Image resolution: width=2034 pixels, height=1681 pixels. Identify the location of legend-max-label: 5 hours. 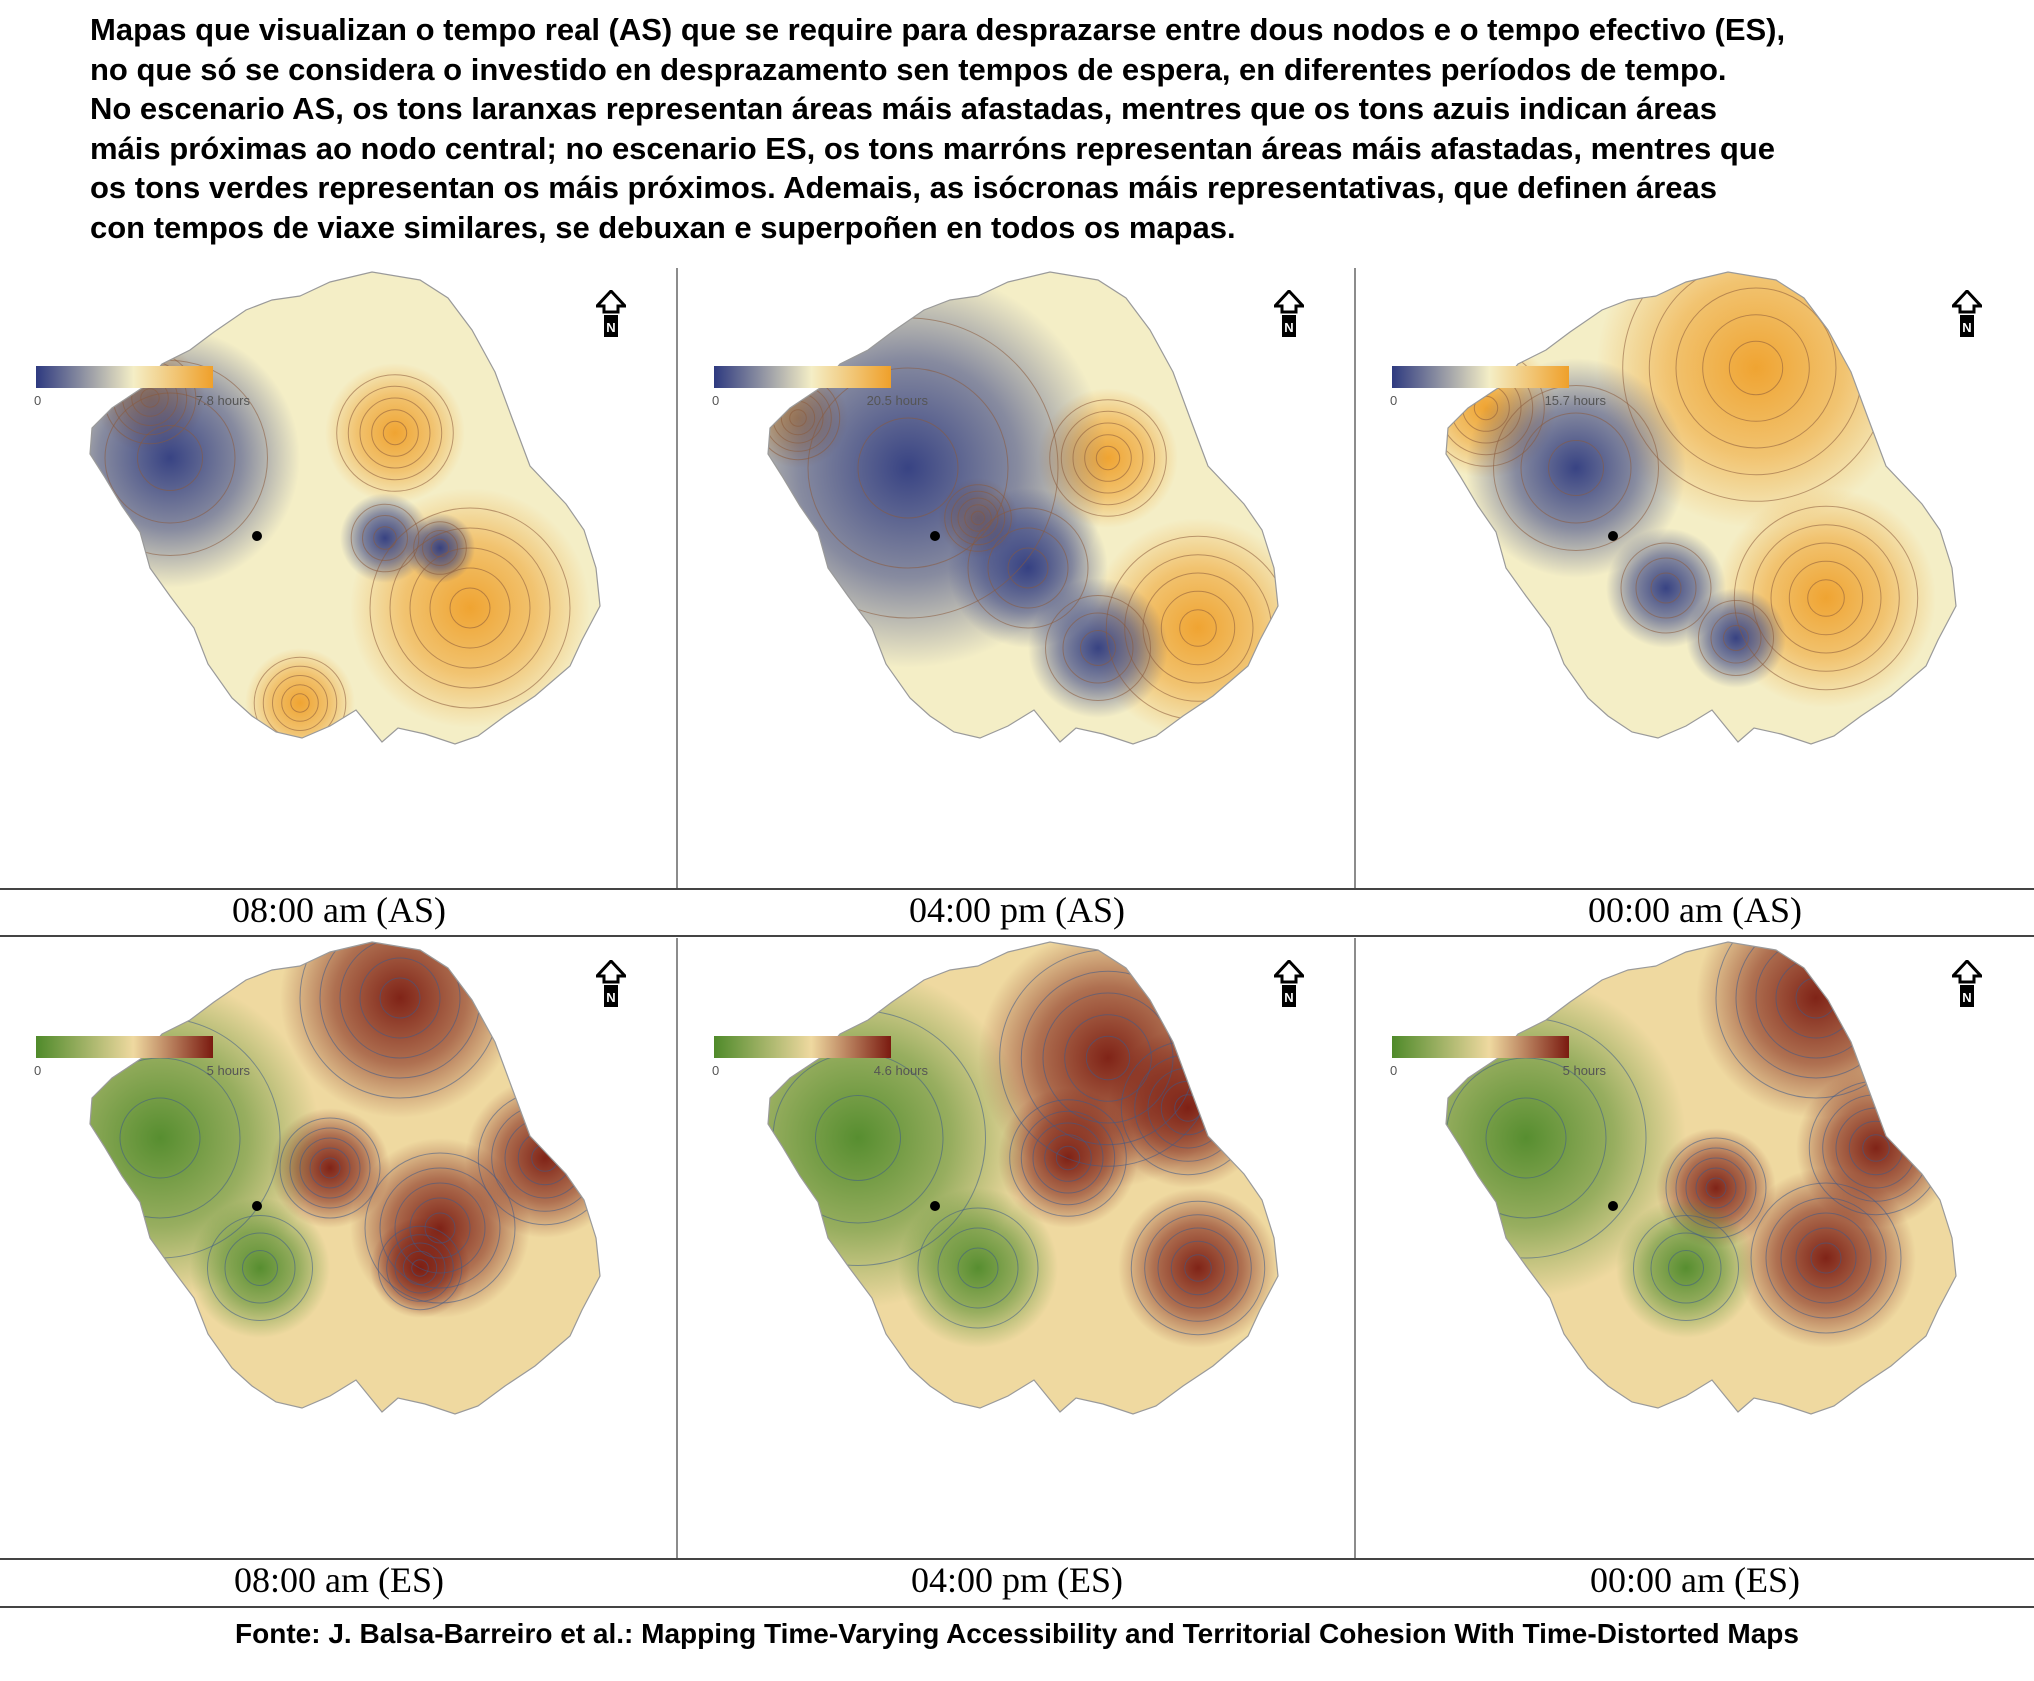
(1584, 1070).